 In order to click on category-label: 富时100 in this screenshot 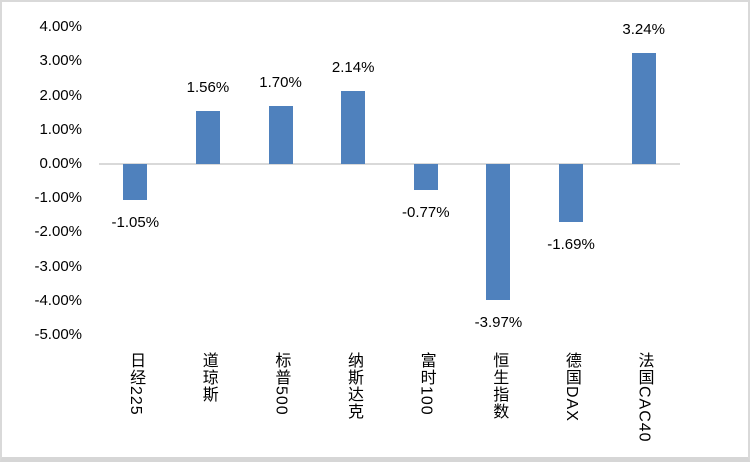, I will do `click(426, 384)`.